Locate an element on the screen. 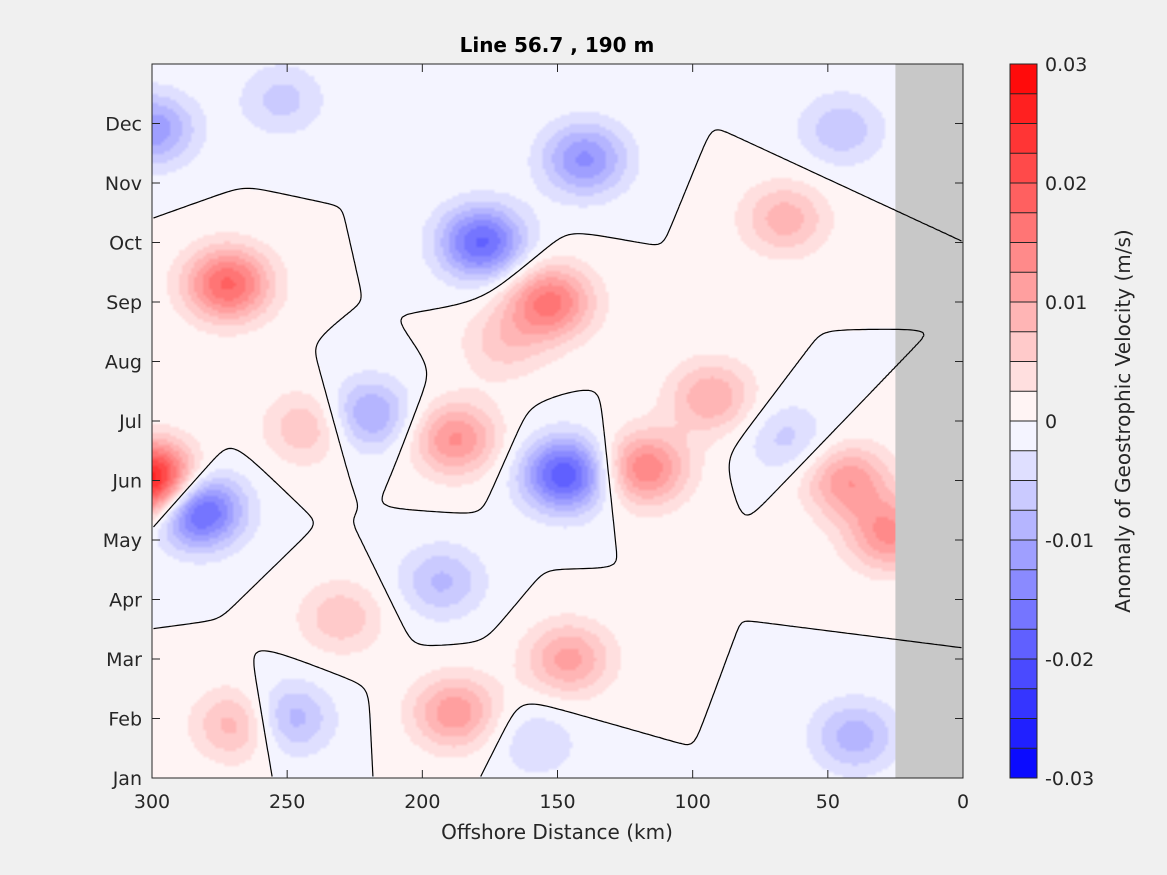 Image resolution: width=1167 pixels, height=875 pixels. colorbar-tick-label: -0.02 is located at coordinates (1069, 660).